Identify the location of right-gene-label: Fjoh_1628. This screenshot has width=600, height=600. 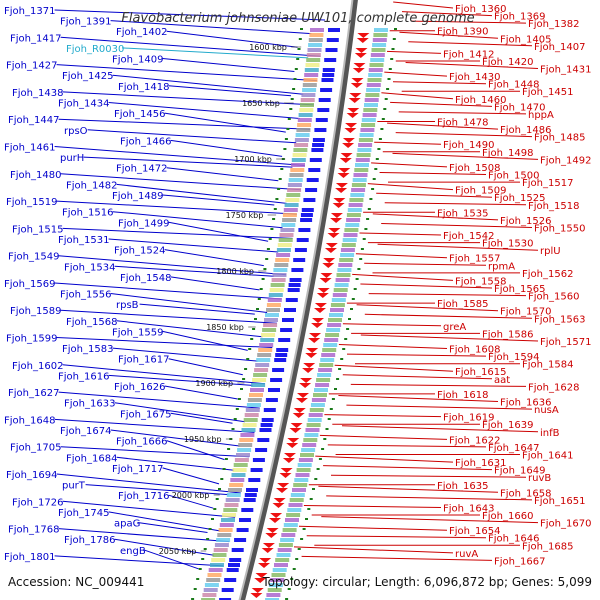
(553, 387).